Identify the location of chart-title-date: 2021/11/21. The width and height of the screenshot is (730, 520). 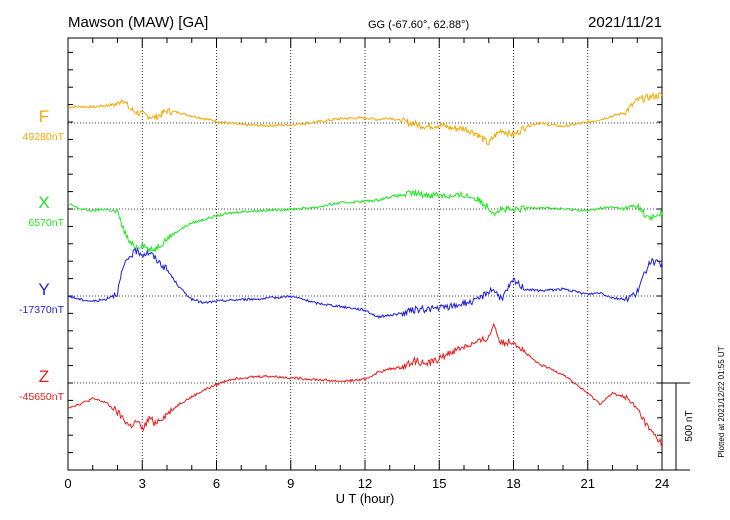
(625, 22).